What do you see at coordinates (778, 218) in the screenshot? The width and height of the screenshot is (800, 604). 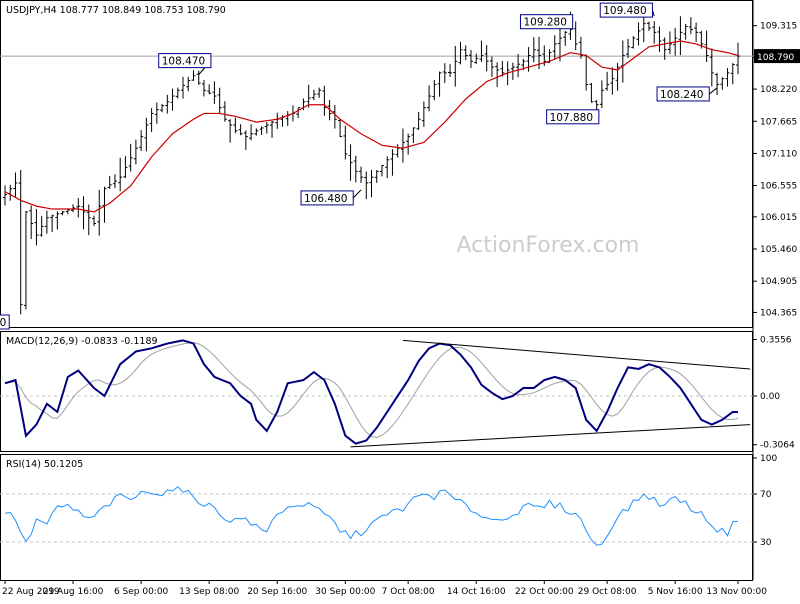 I see `price-axis-label: 106.015` at bounding box center [778, 218].